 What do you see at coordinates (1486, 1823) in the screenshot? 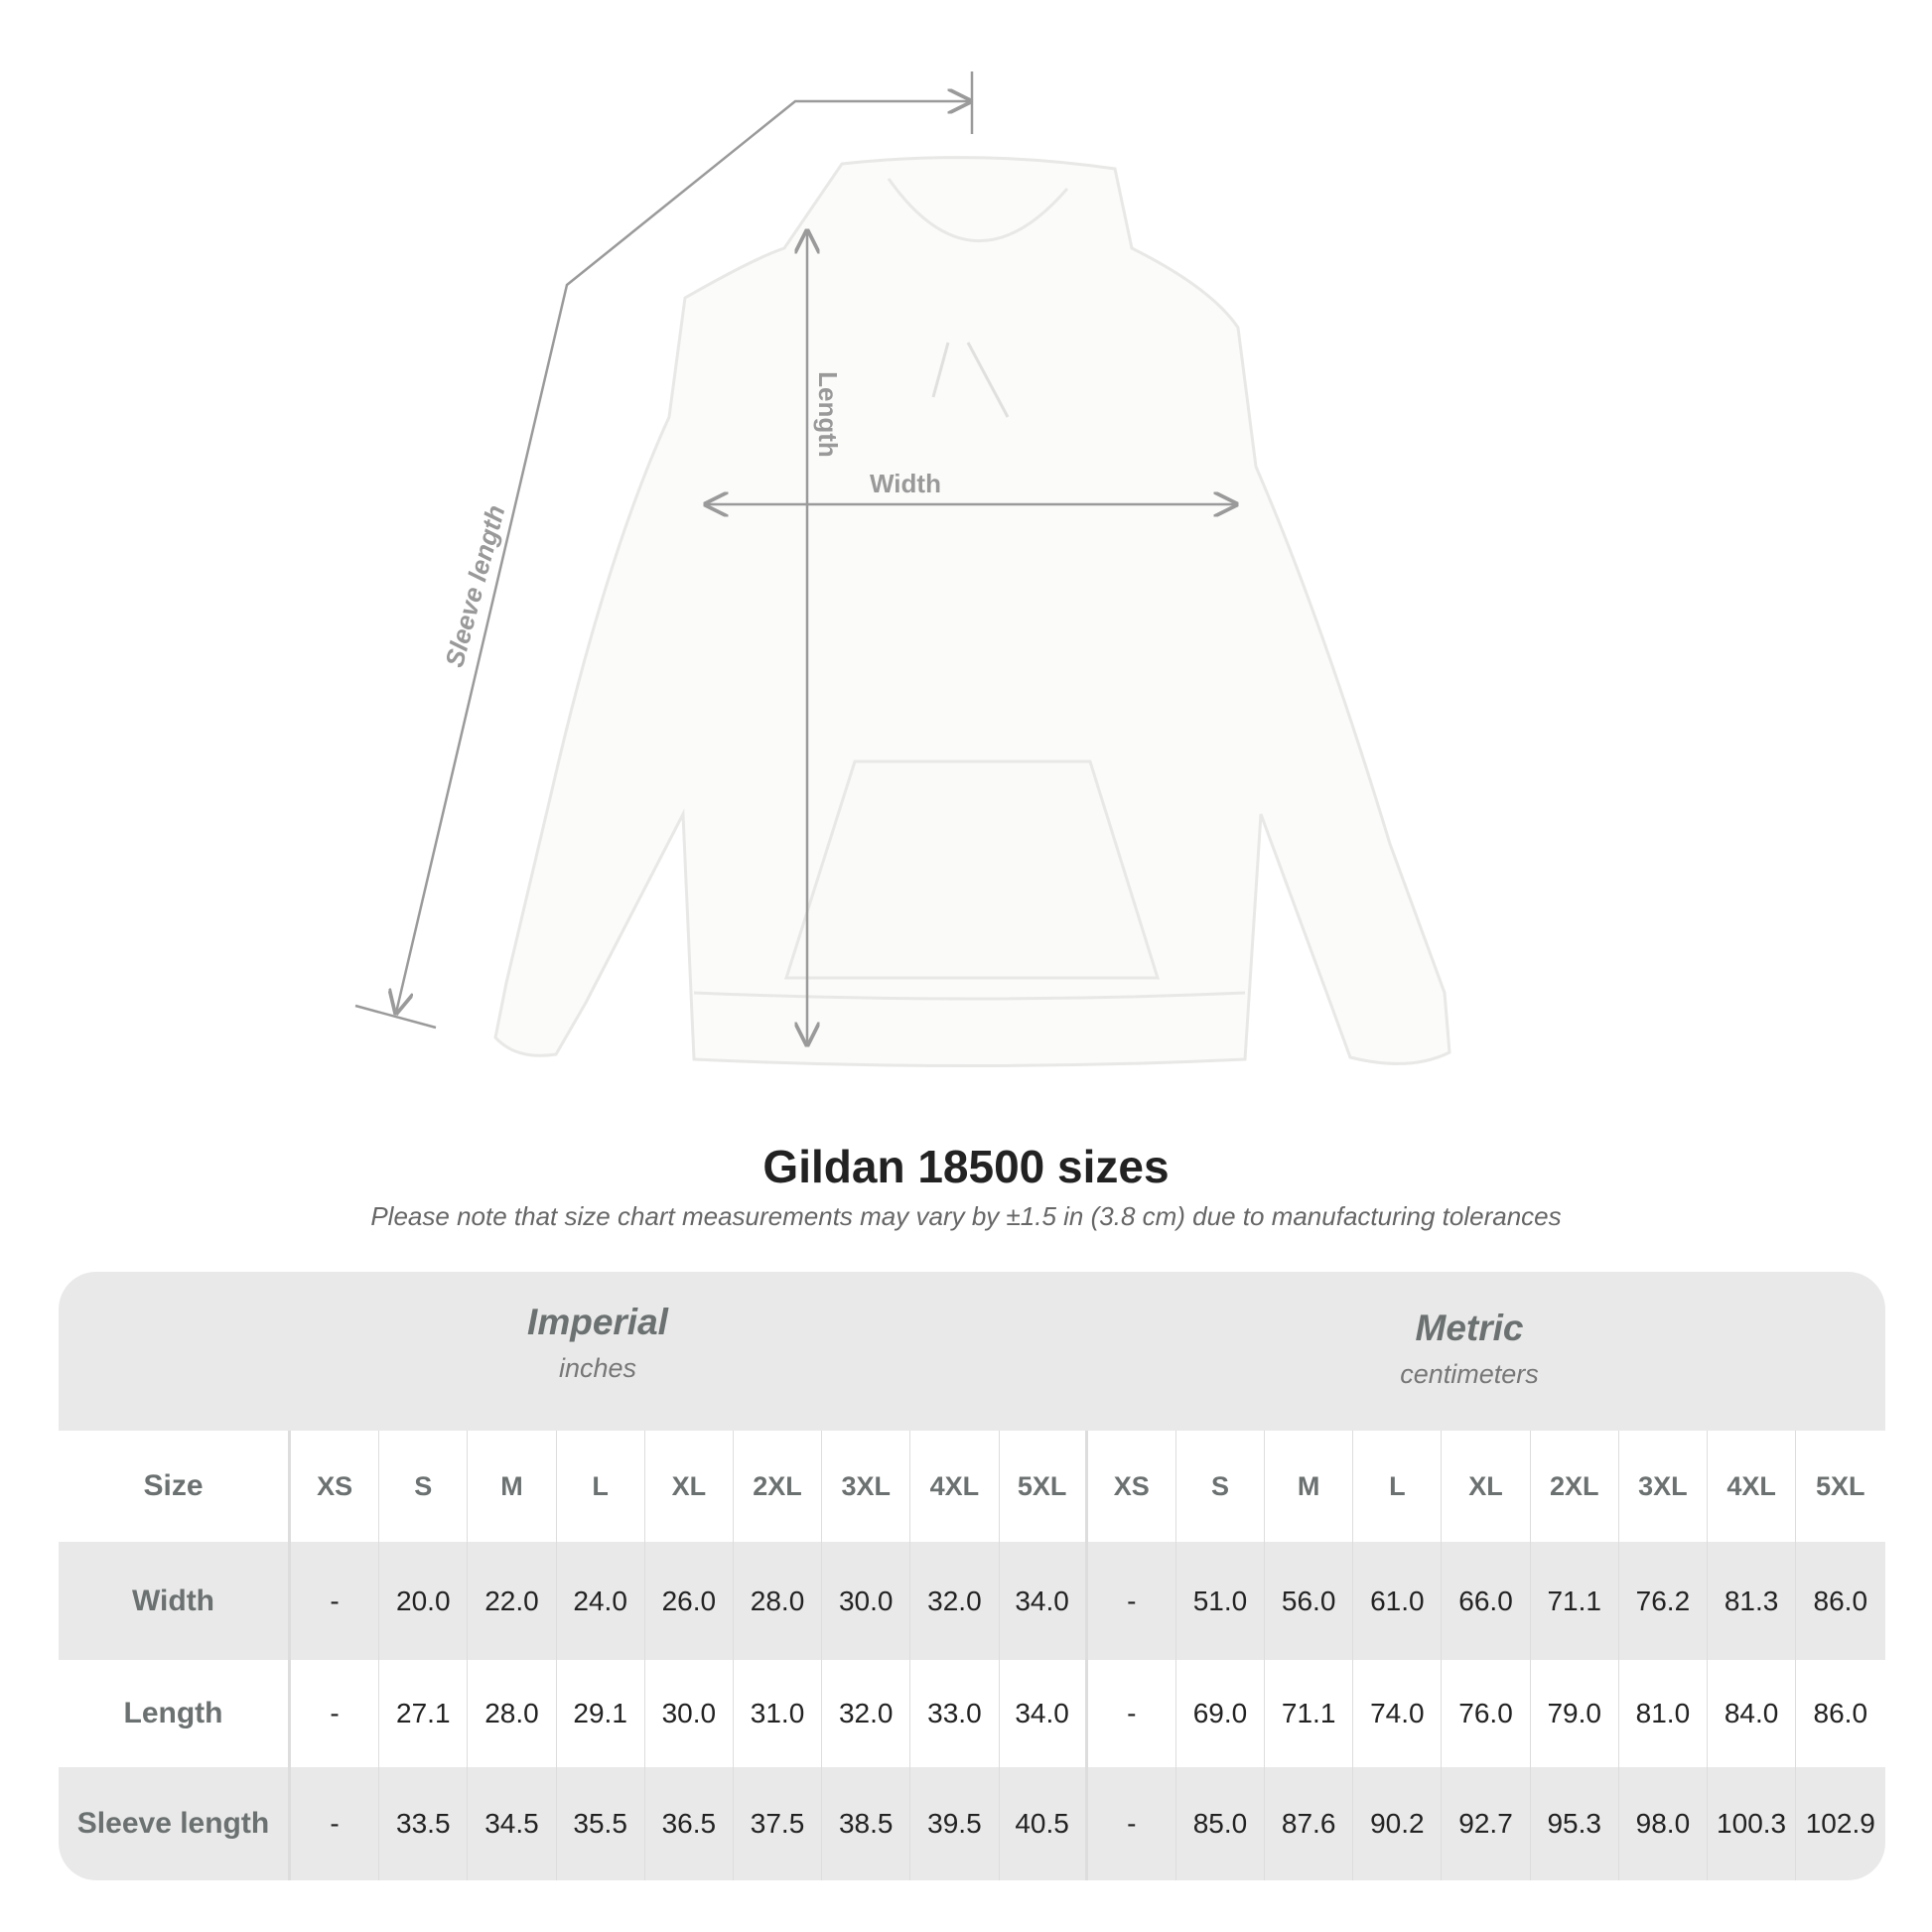
I see `table-cell: 92.7` at bounding box center [1486, 1823].